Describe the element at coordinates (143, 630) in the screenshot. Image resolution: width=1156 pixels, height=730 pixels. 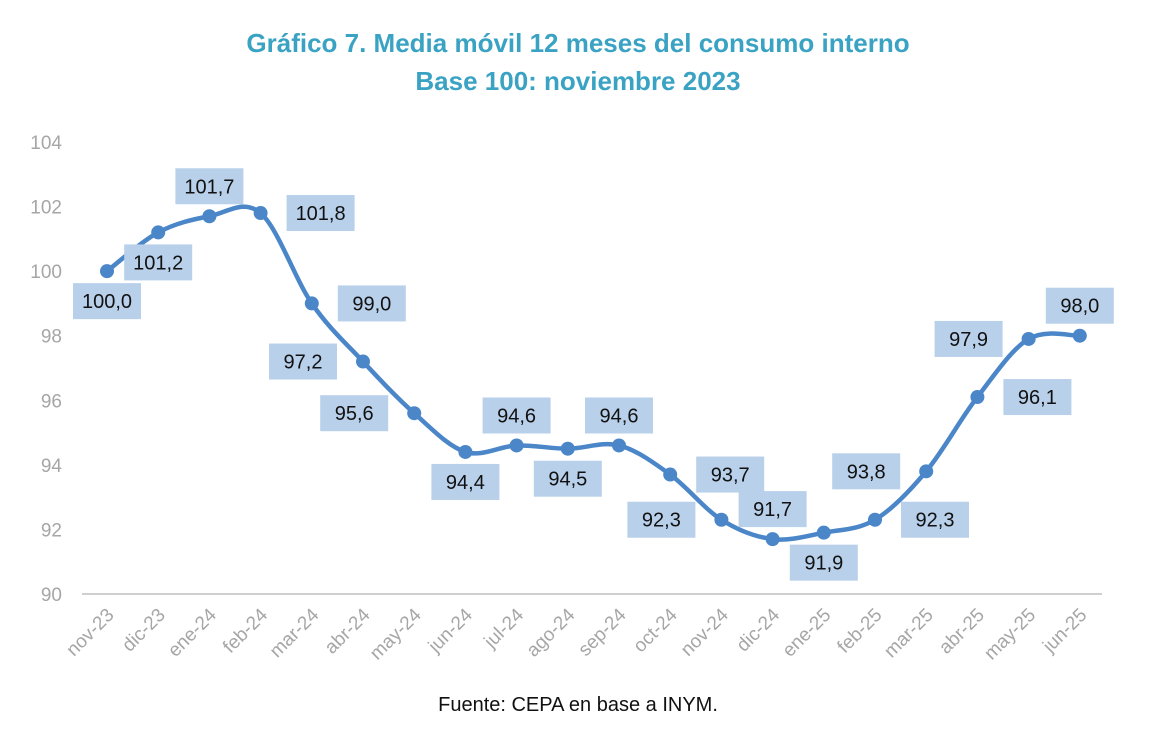
I see `x-tick-label: dic-23` at that location.